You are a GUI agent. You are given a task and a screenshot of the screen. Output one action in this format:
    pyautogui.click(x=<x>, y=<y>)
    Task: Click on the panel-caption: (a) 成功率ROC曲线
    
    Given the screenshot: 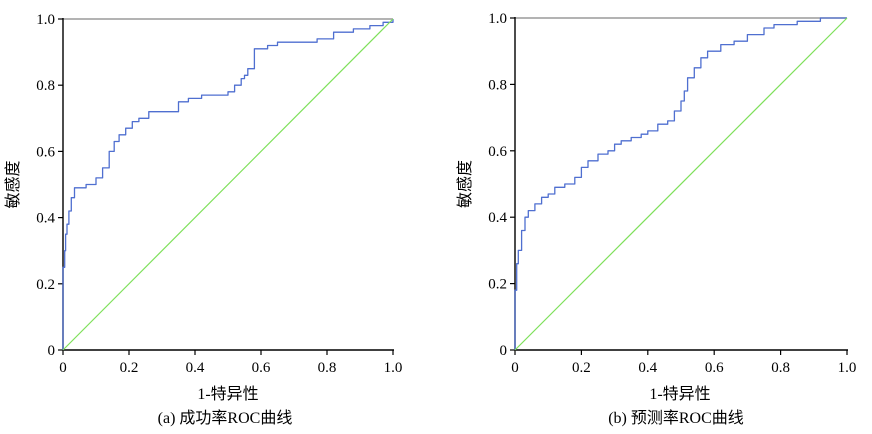 What is the action you would take?
    pyautogui.click(x=225, y=418)
    